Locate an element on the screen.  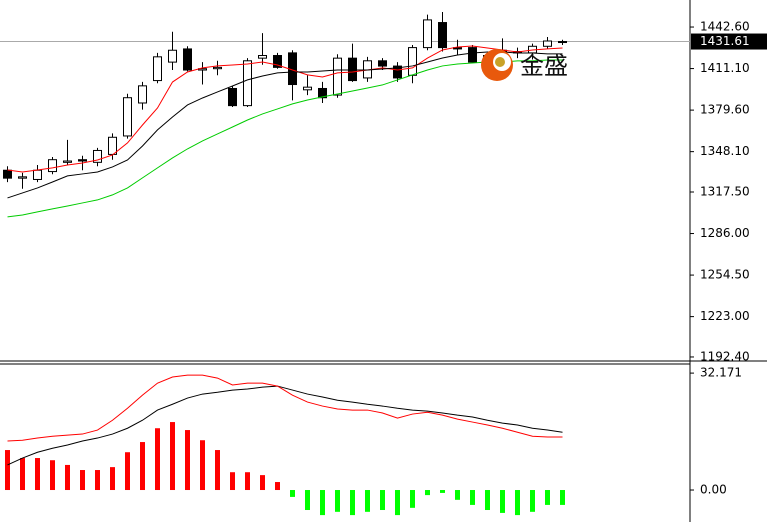
y-tick-label: 1286.00 is located at coordinates (725, 233).